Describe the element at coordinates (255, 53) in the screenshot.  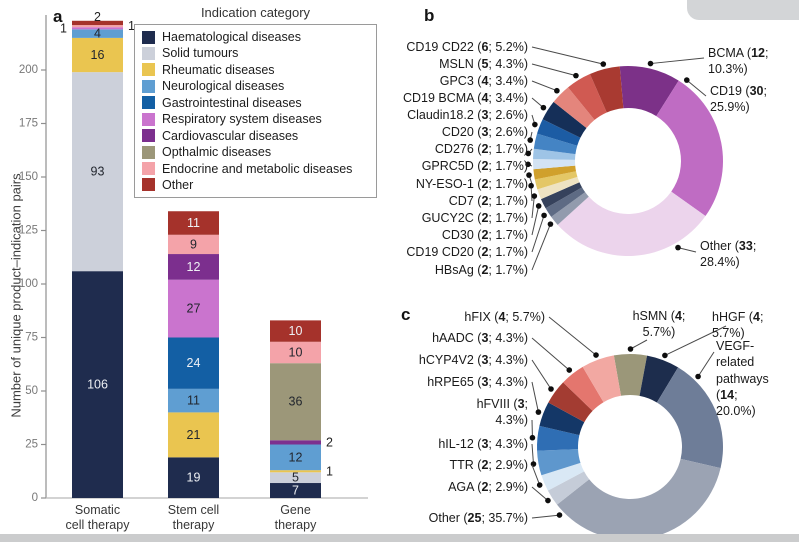
I see `legend-item-solid-tumours: Solid tumours` at that location.